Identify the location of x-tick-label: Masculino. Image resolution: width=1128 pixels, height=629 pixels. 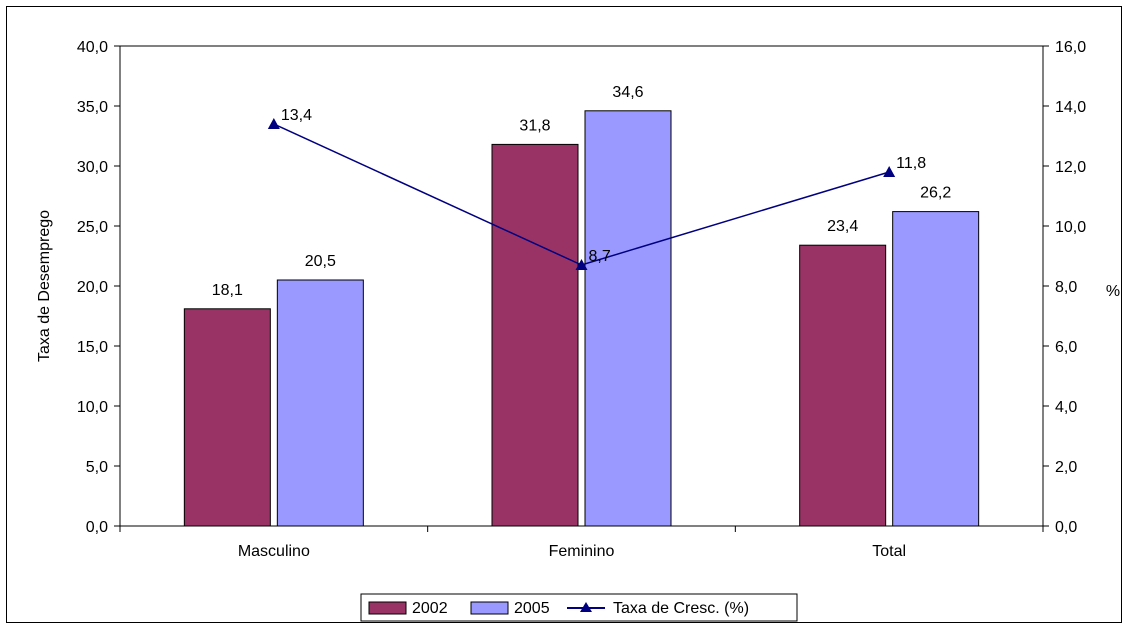
(274, 551).